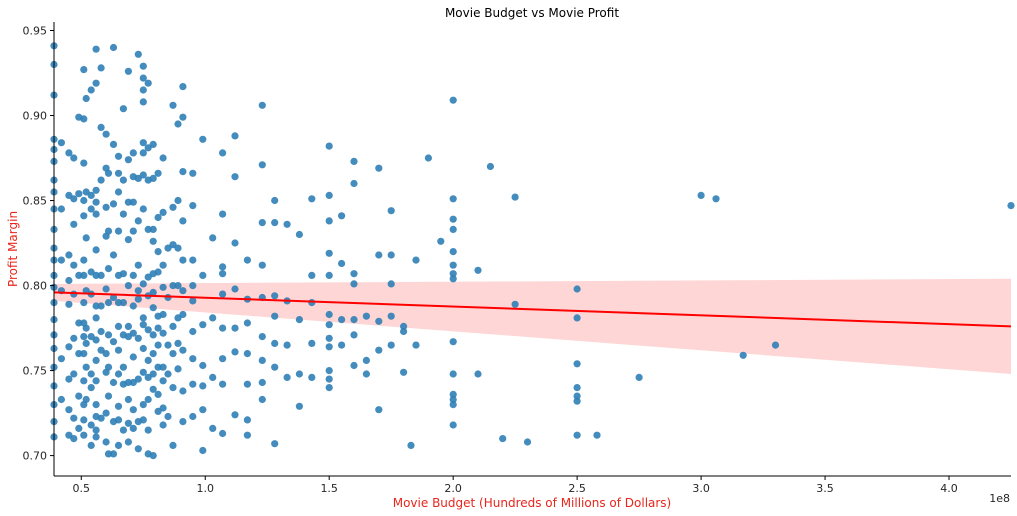  What do you see at coordinates (13, 249) in the screenshot?
I see `y-axis-label: Profit Margin` at bounding box center [13, 249].